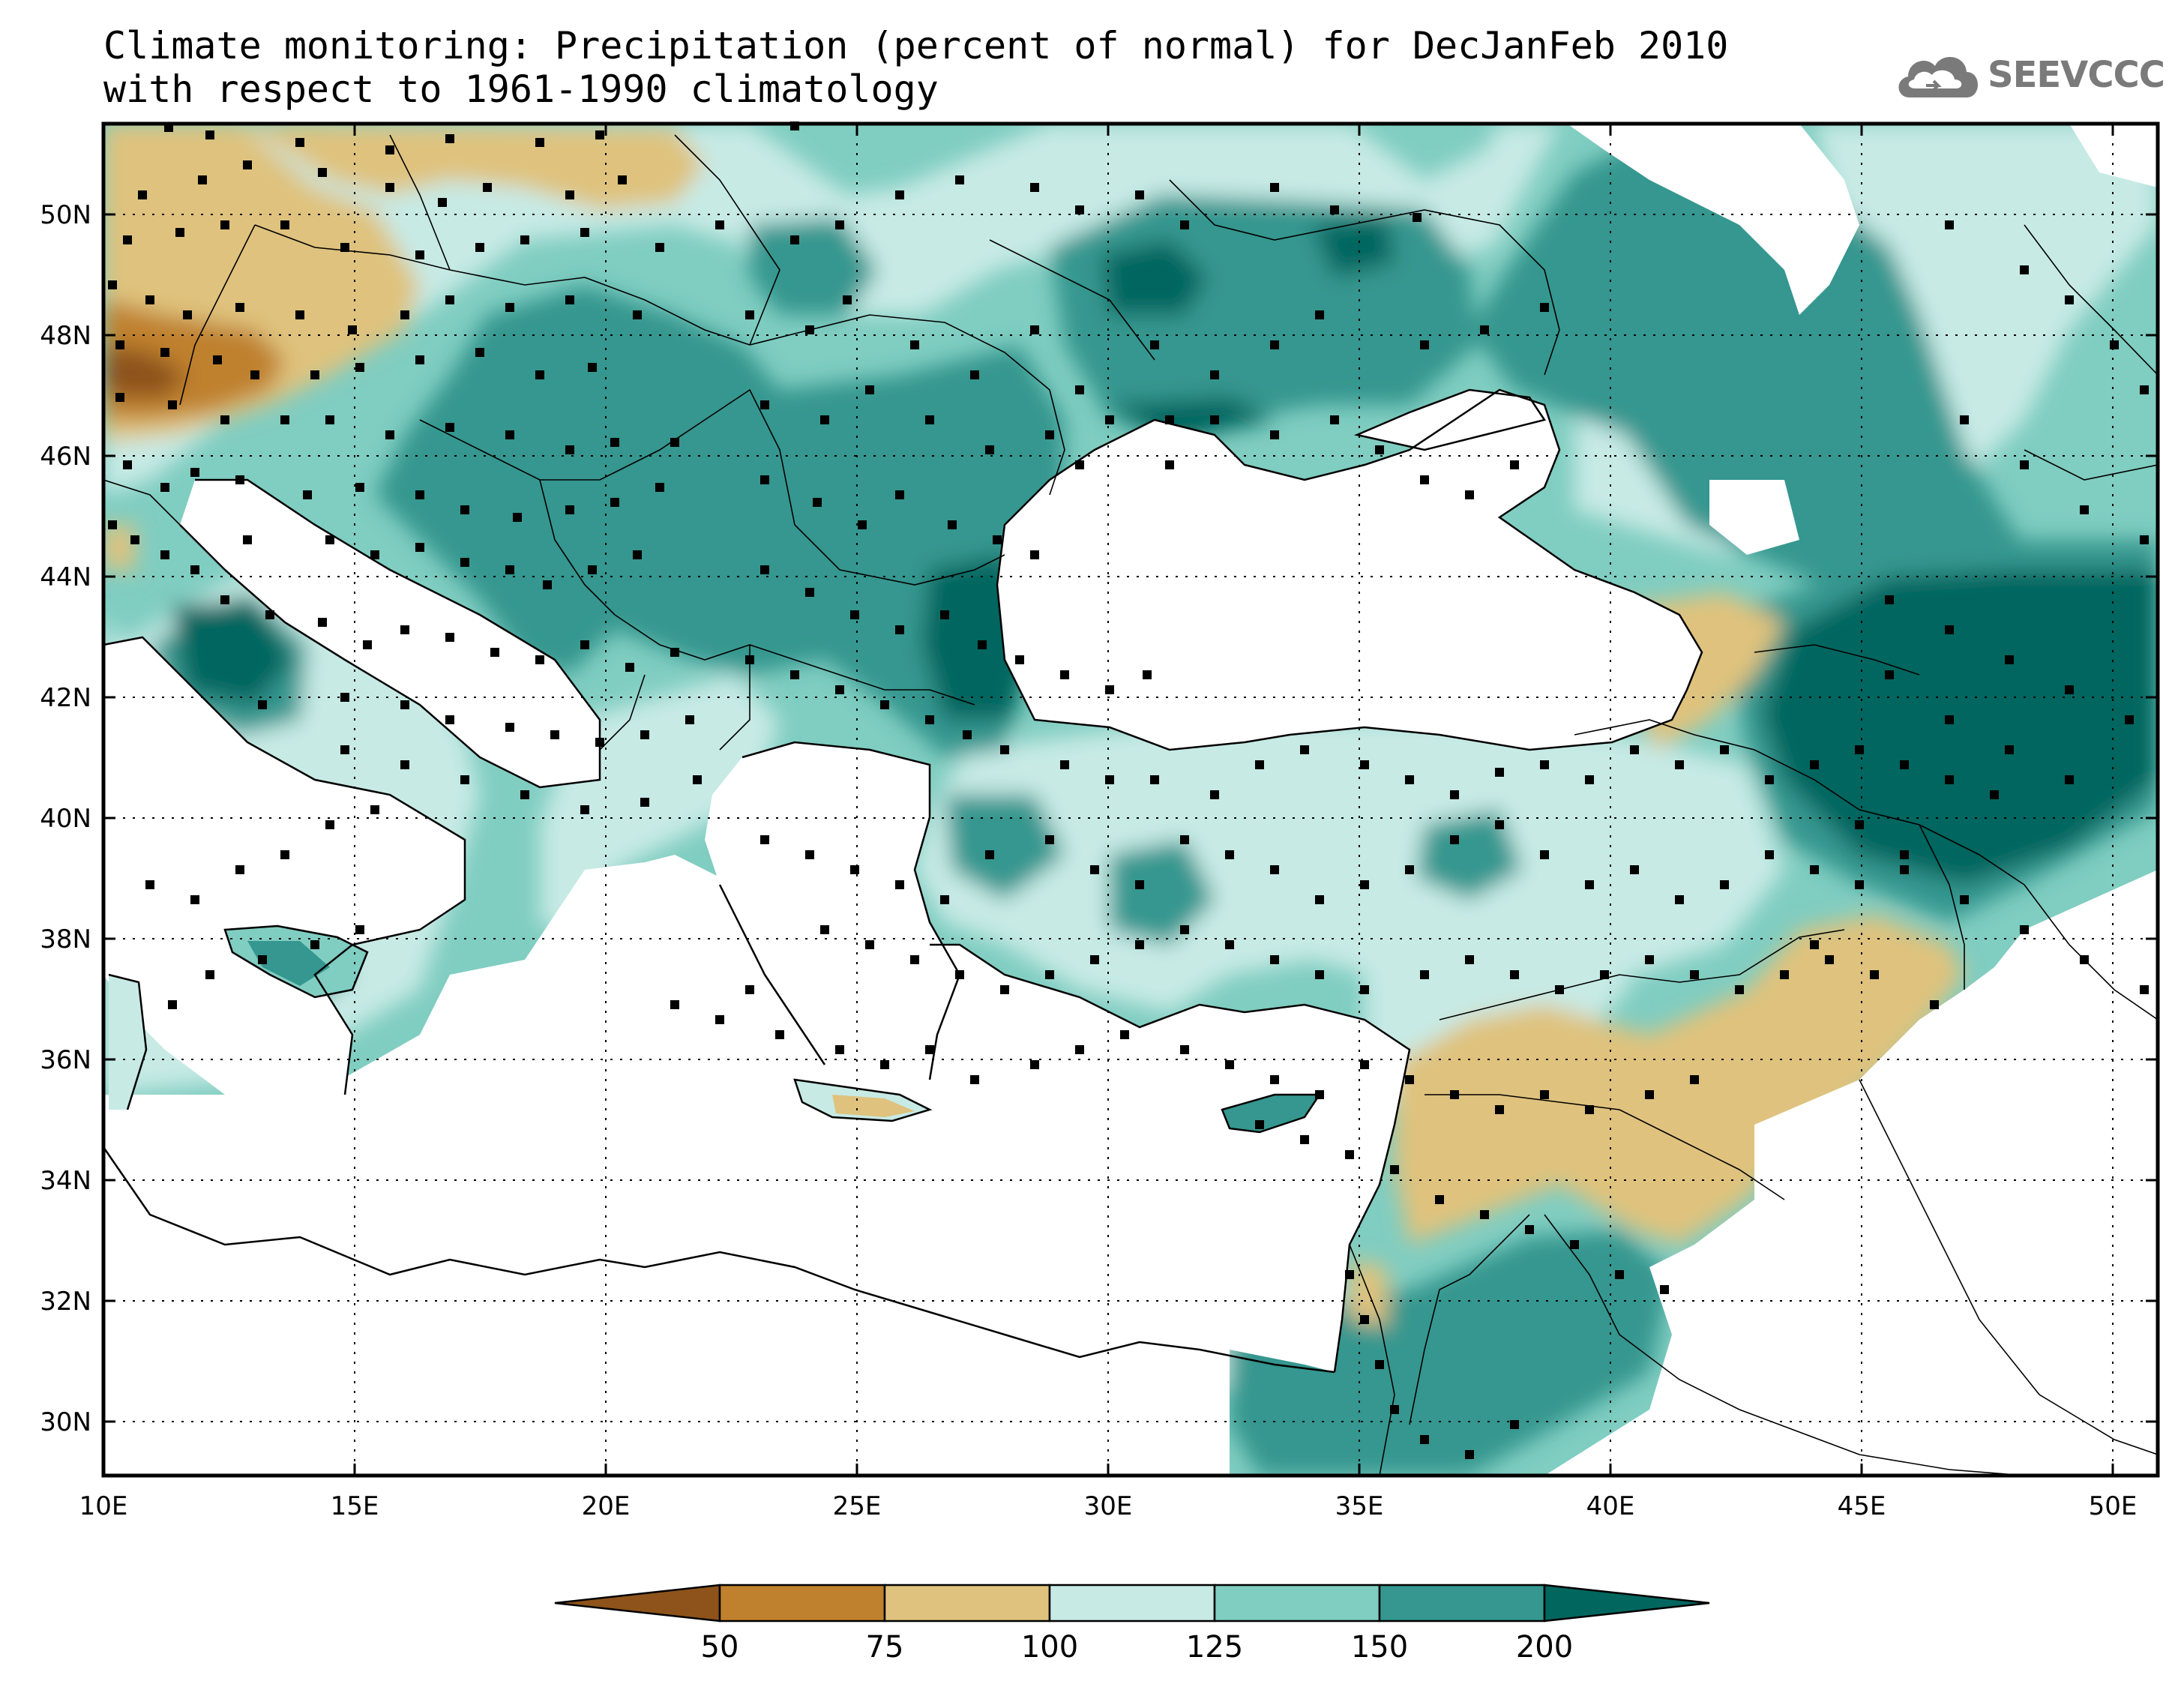 The width and height of the screenshot is (2184, 1687). What do you see at coordinates (355, 1506) in the screenshot?
I see `x-tick-label: 15E` at bounding box center [355, 1506].